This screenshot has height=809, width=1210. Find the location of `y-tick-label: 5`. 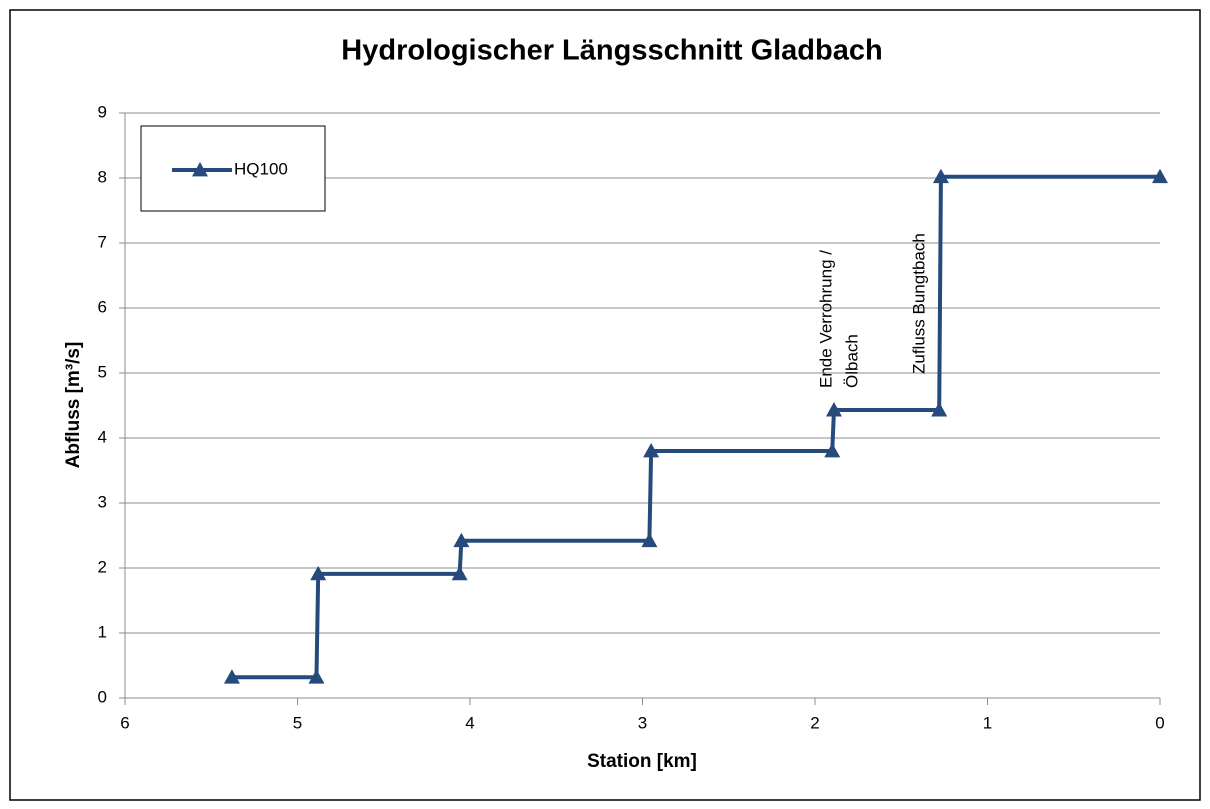

y-tick-label: 5 is located at coordinates (102, 371).